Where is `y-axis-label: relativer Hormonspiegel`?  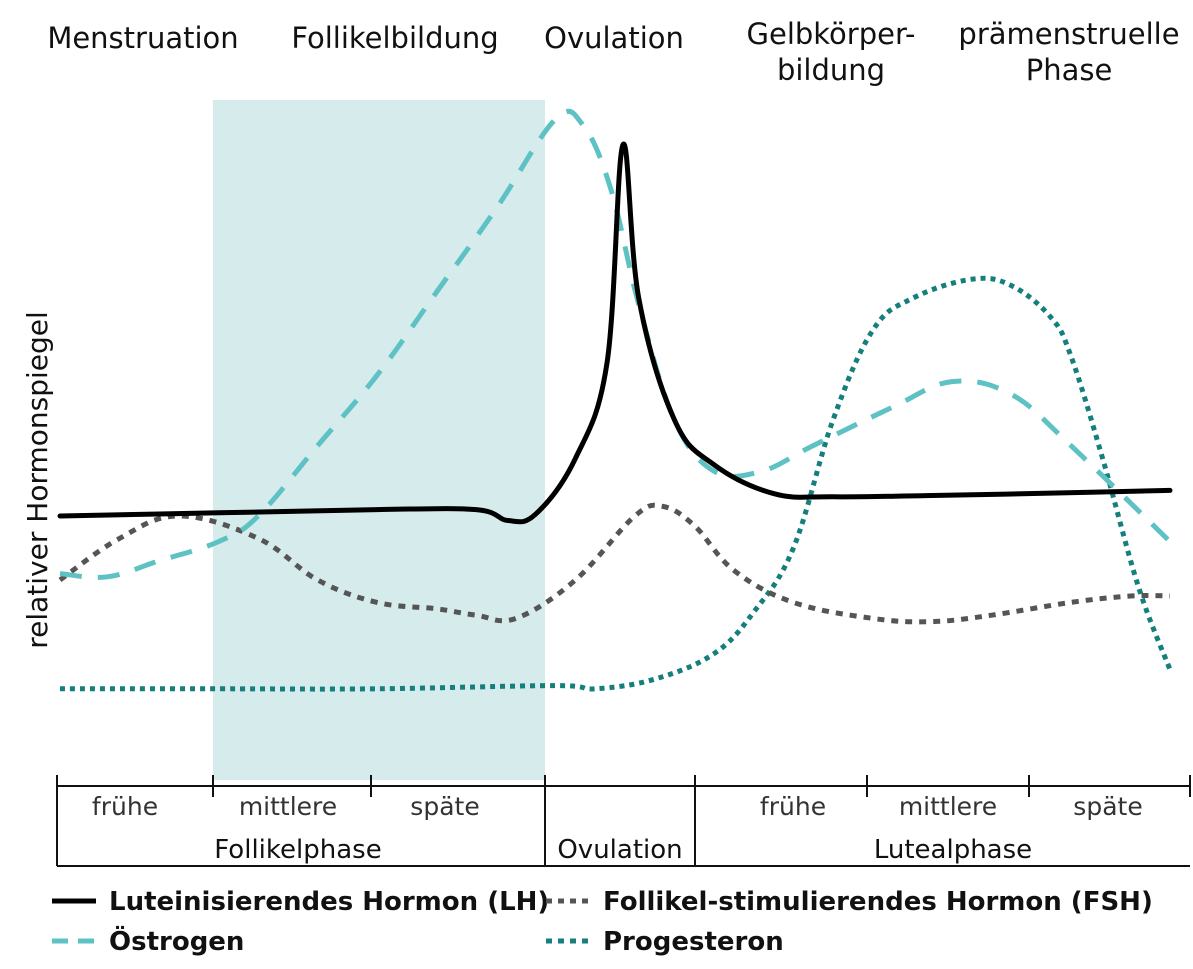
y-axis-label: relativer Hormonspiegel is located at coordinates (37, 480).